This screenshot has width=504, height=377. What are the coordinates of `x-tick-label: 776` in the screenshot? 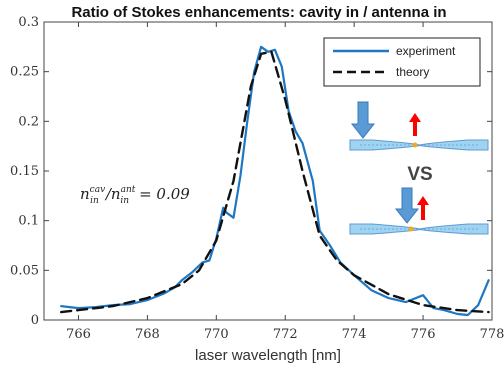 It's located at (423, 334).